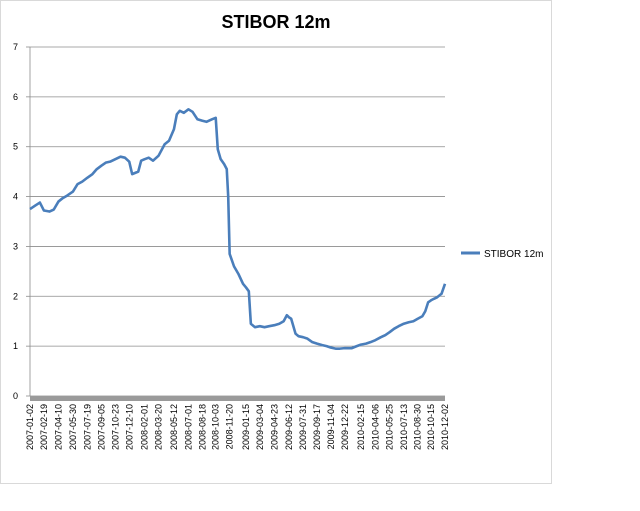  Describe the element at coordinates (418, 427) in the screenshot. I see `x-tick-label: 2010-08-30` at that location.